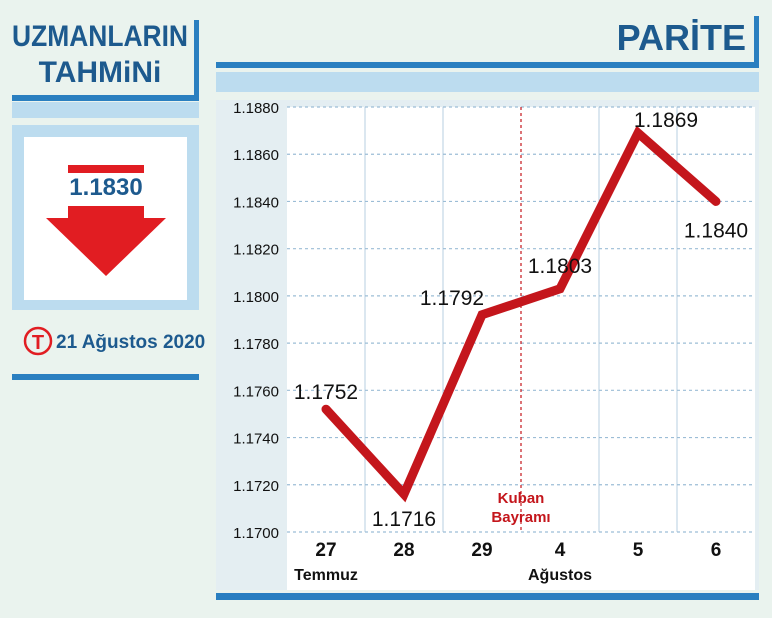  What do you see at coordinates (716, 230) in the screenshot?
I see `value-label: 1.1840` at bounding box center [716, 230].